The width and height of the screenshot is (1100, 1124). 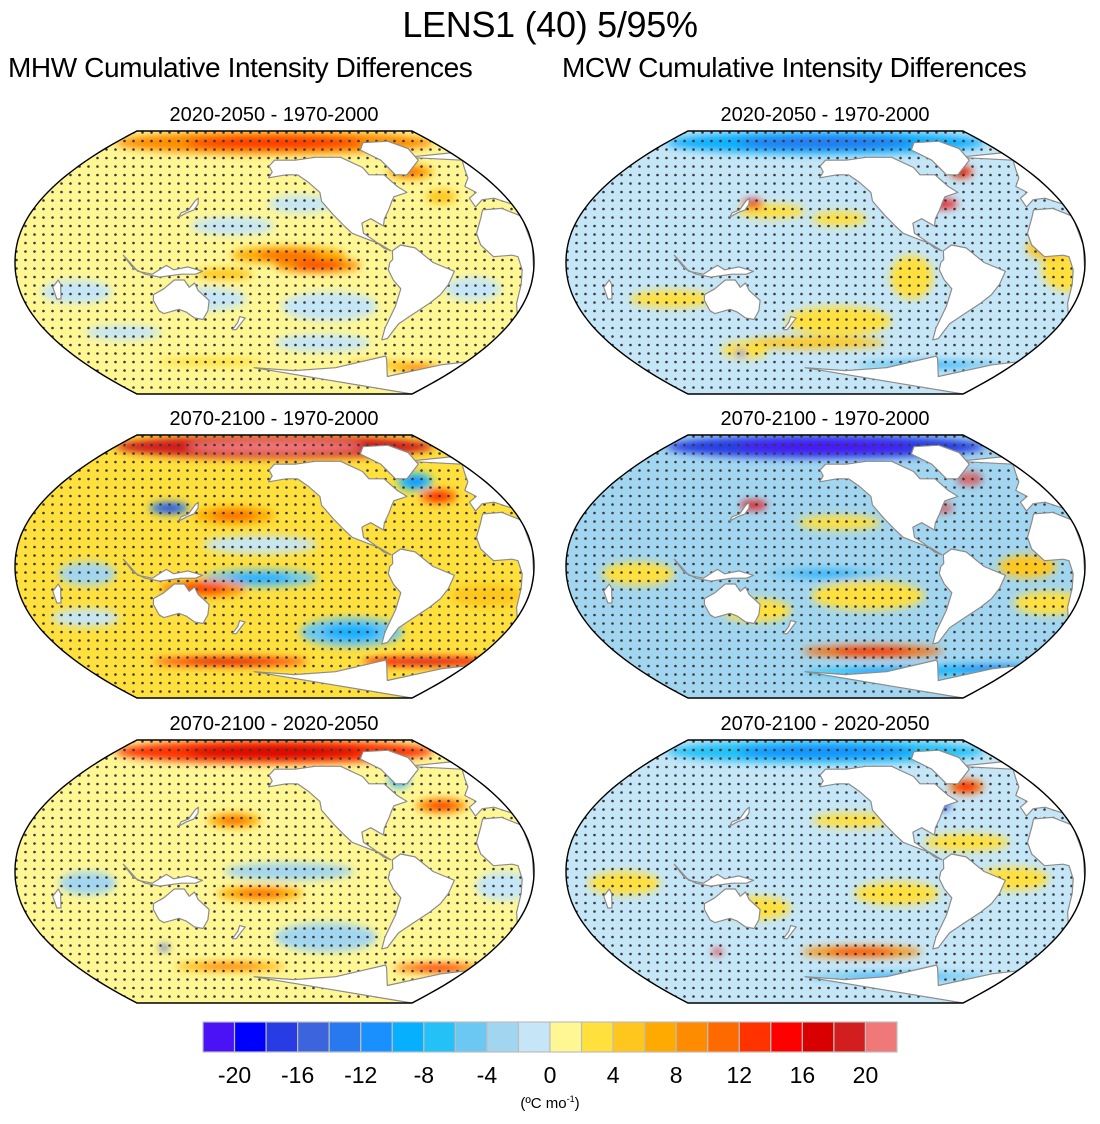 I want to click on colorbar-tick-label: 12, so click(x=739, y=1075).